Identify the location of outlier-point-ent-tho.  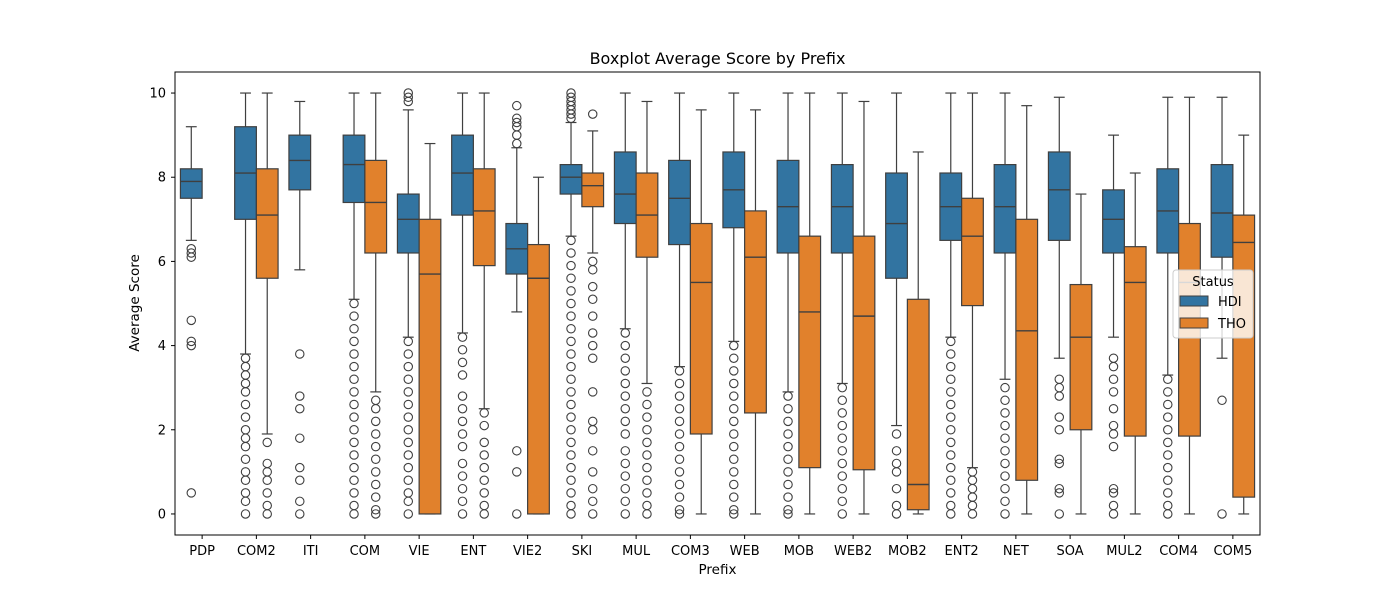
(484, 514).